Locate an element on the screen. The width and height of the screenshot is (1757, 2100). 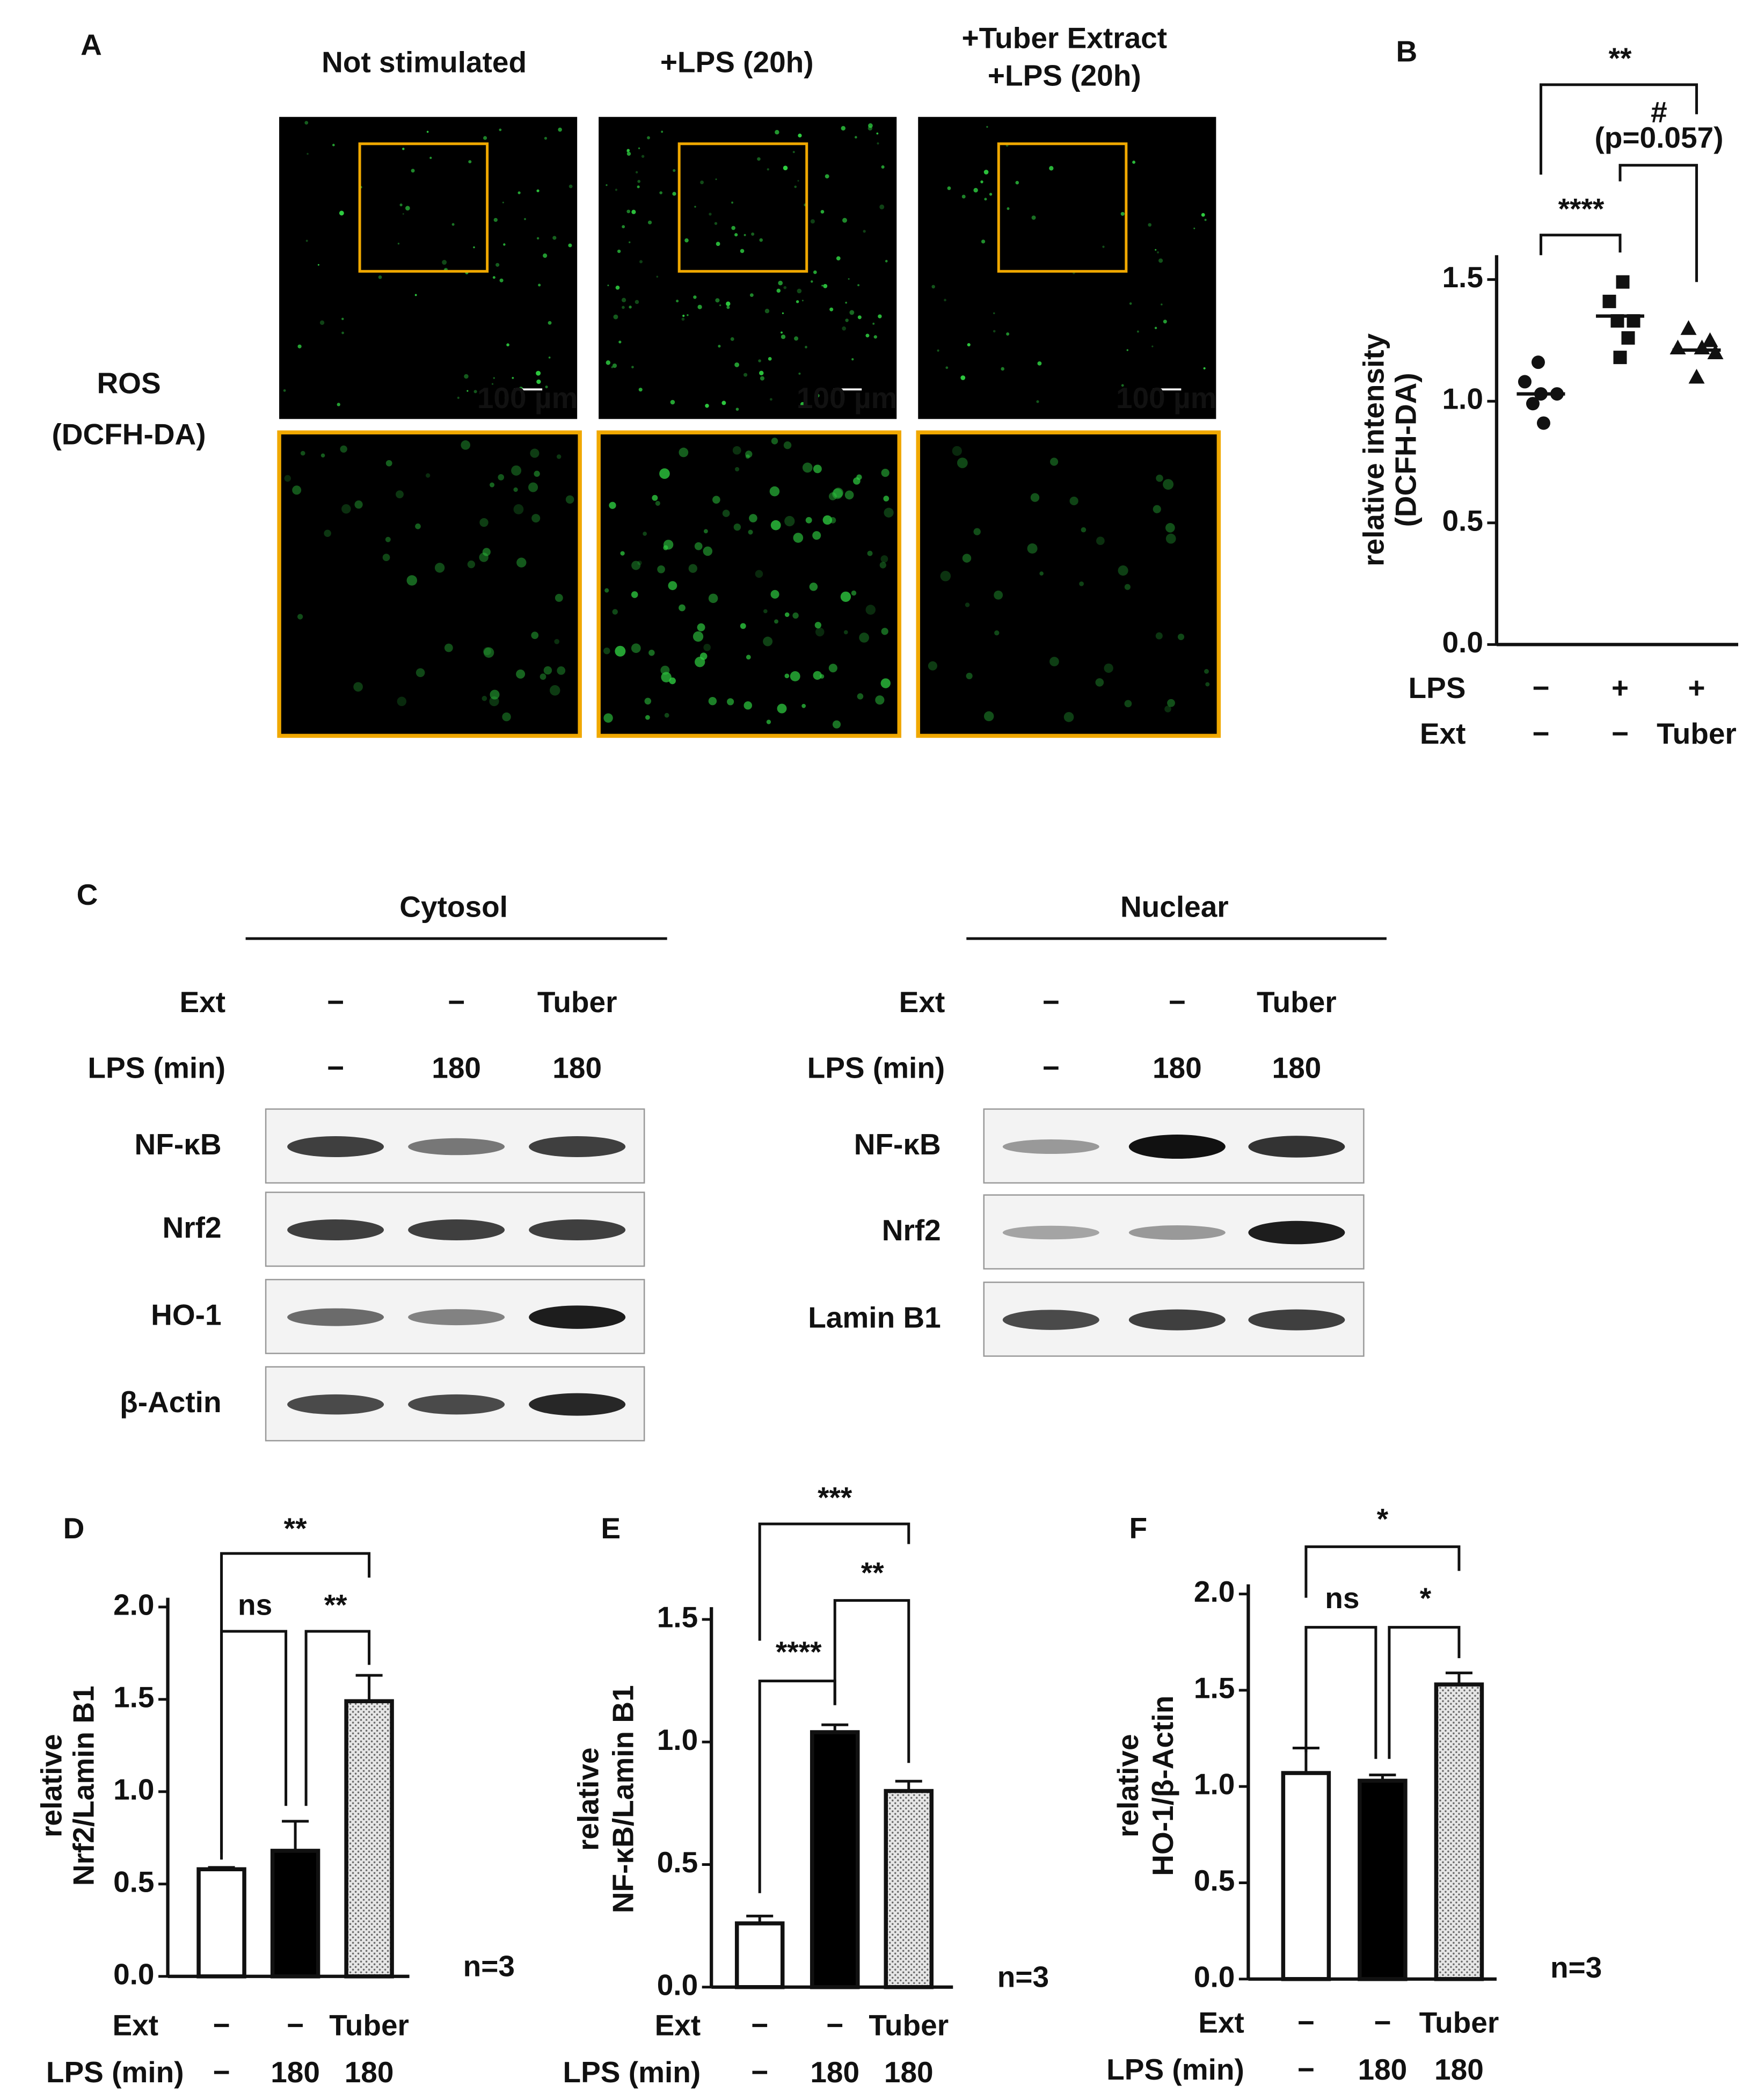
micrograph is located at coordinates (428, 268).